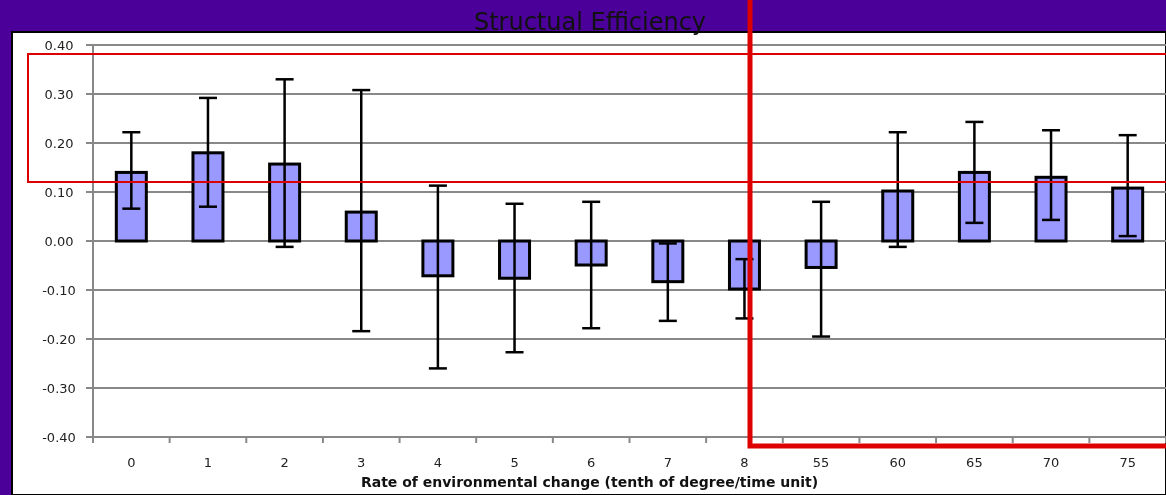 The image size is (1166, 495). Describe the element at coordinates (59, 94) in the screenshot. I see `y-tick-label: 0.30` at that location.